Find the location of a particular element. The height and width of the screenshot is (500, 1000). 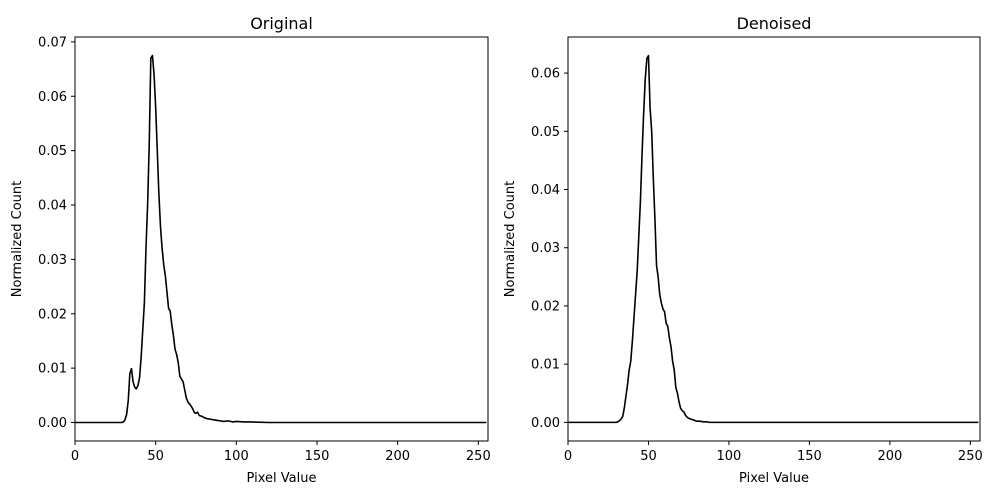

y-tick-label: 0.07 is located at coordinates (52, 42).